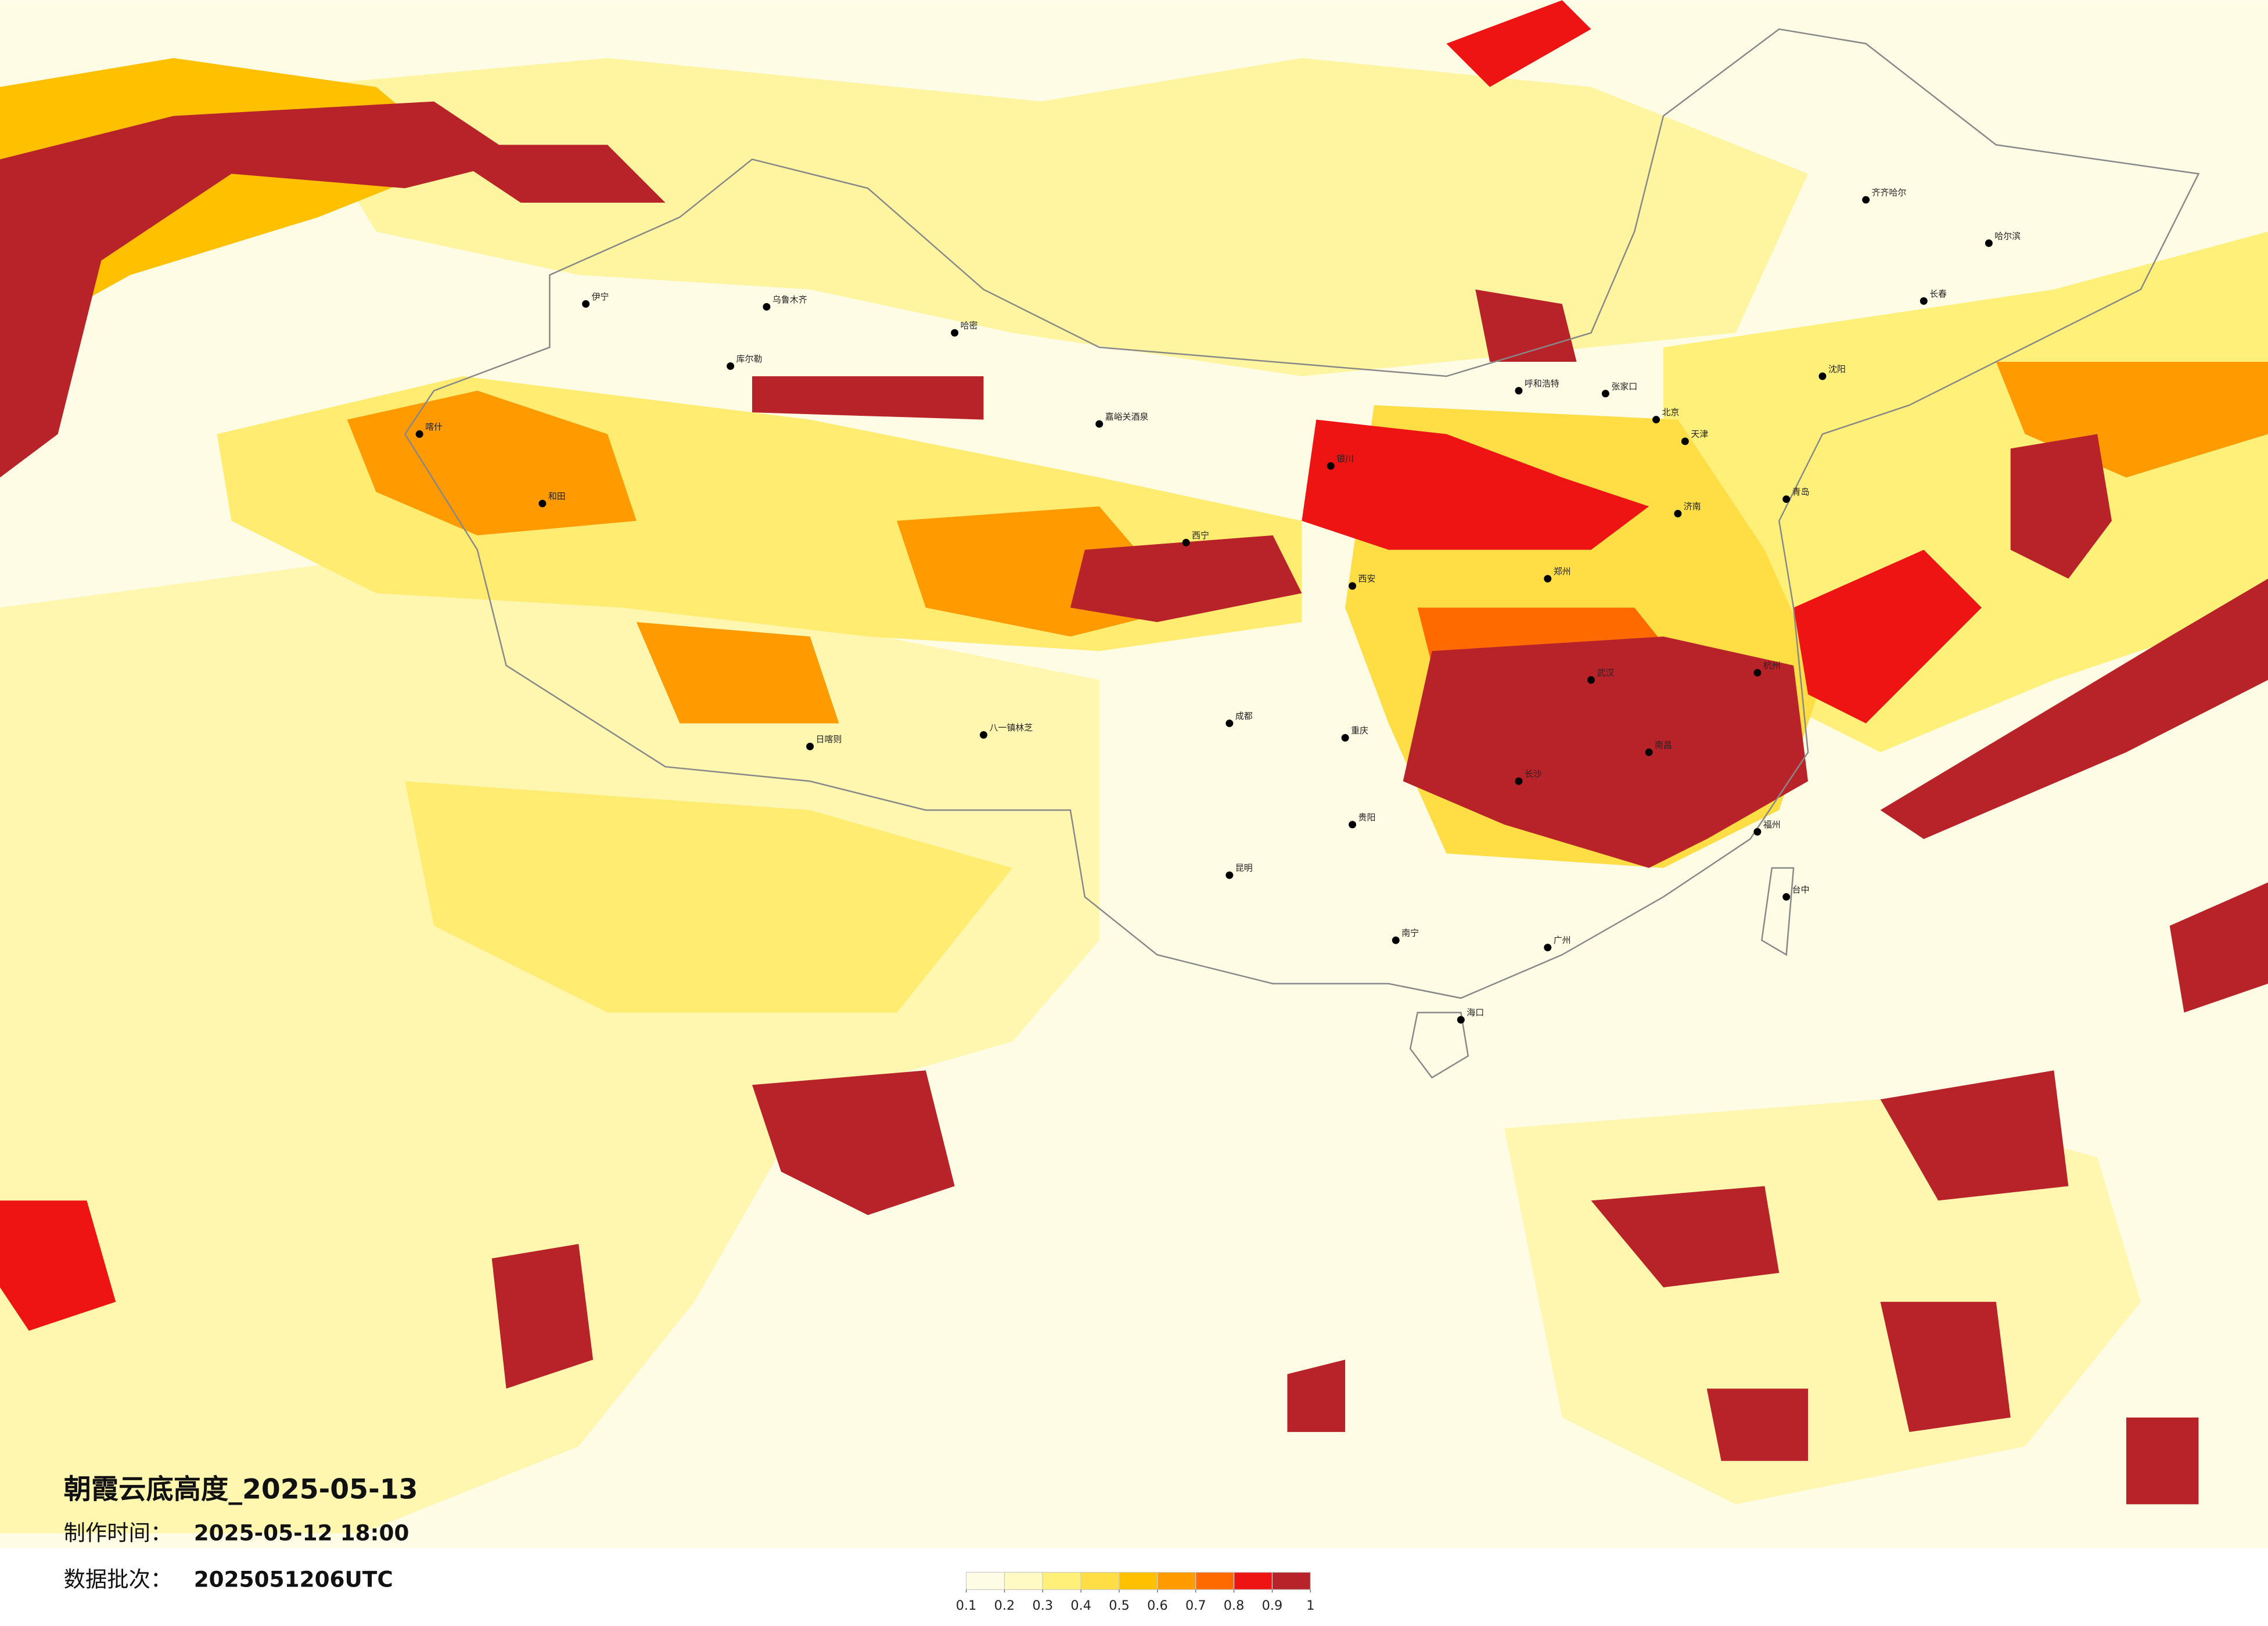 The height and width of the screenshot is (1626, 2268). I want to click on city-label: 济南, so click(1692, 506).